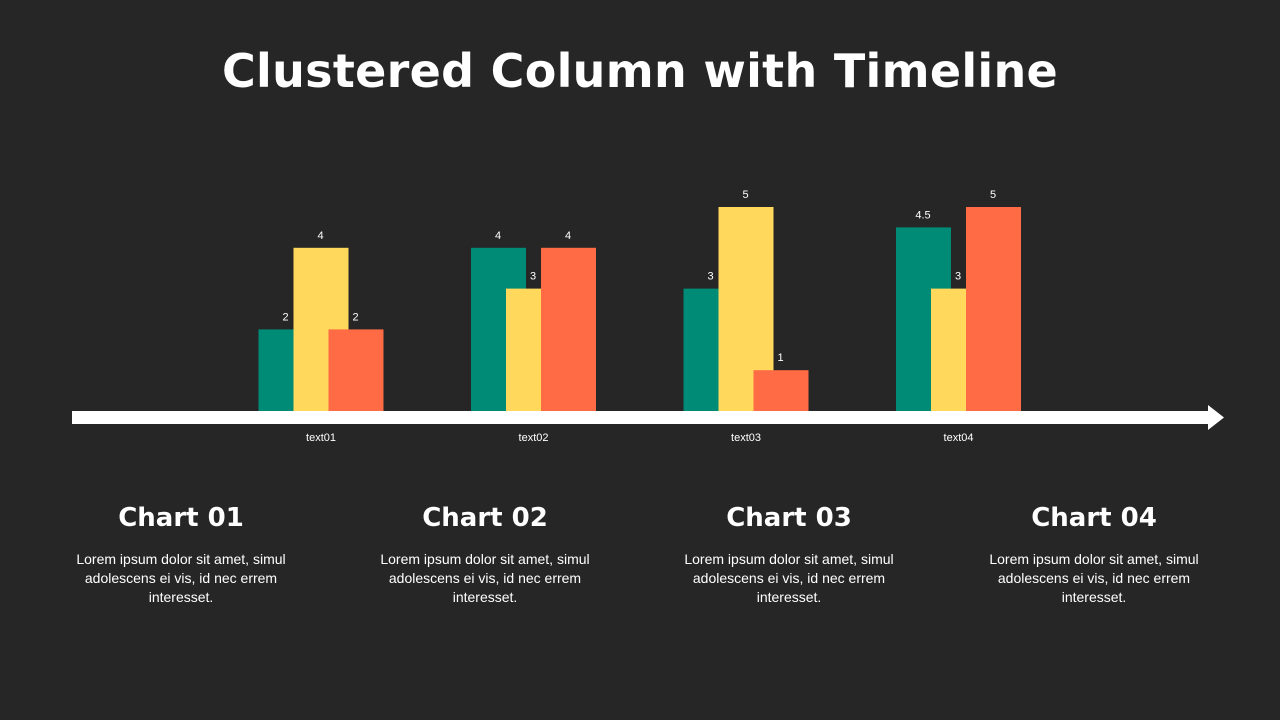  Describe the element at coordinates (922, 215) in the screenshot. I see `data-label: 4.5` at that location.